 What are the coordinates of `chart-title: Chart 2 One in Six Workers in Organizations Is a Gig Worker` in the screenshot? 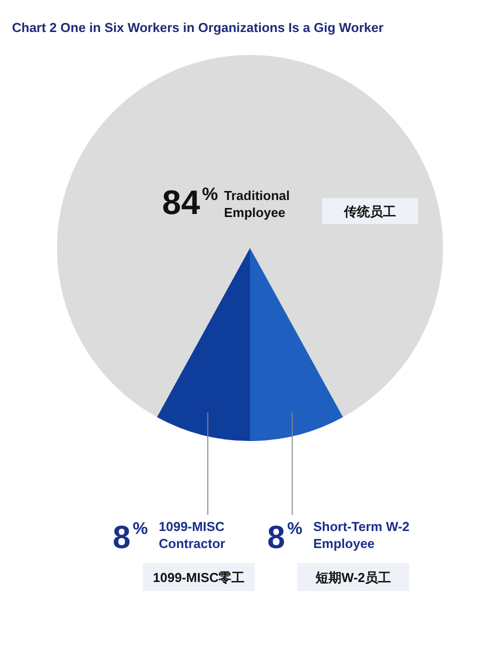 It's located at (198, 27).